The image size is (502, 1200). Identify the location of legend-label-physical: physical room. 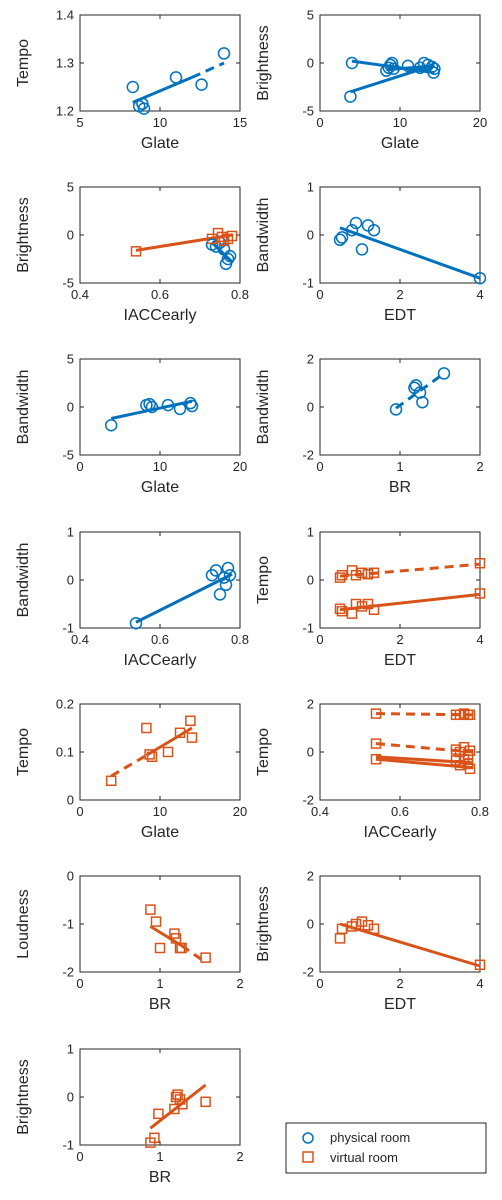
(370, 1137).